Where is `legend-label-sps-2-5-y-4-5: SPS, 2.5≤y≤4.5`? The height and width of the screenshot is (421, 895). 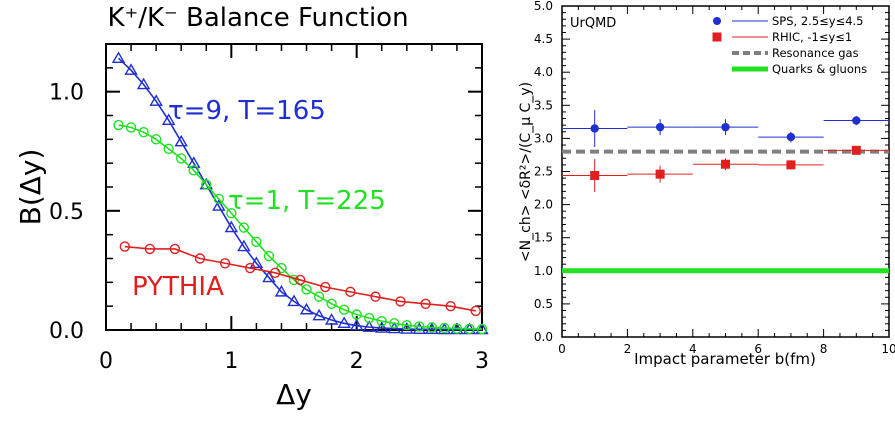 legend-label-sps-2-5-y-4-5: SPS, 2.5≤y≤4.5 is located at coordinates (818, 21).